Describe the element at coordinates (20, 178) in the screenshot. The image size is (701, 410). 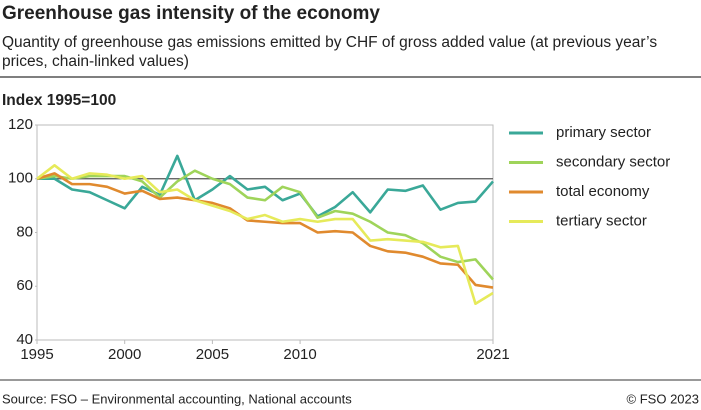
I see `y-tick-label: 100` at that location.